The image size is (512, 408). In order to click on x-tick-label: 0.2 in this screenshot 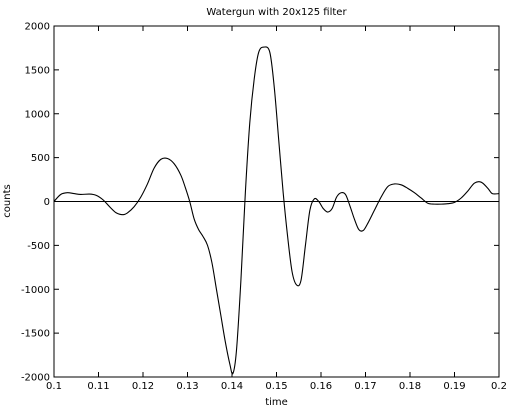, I will do `click(499, 386)`.